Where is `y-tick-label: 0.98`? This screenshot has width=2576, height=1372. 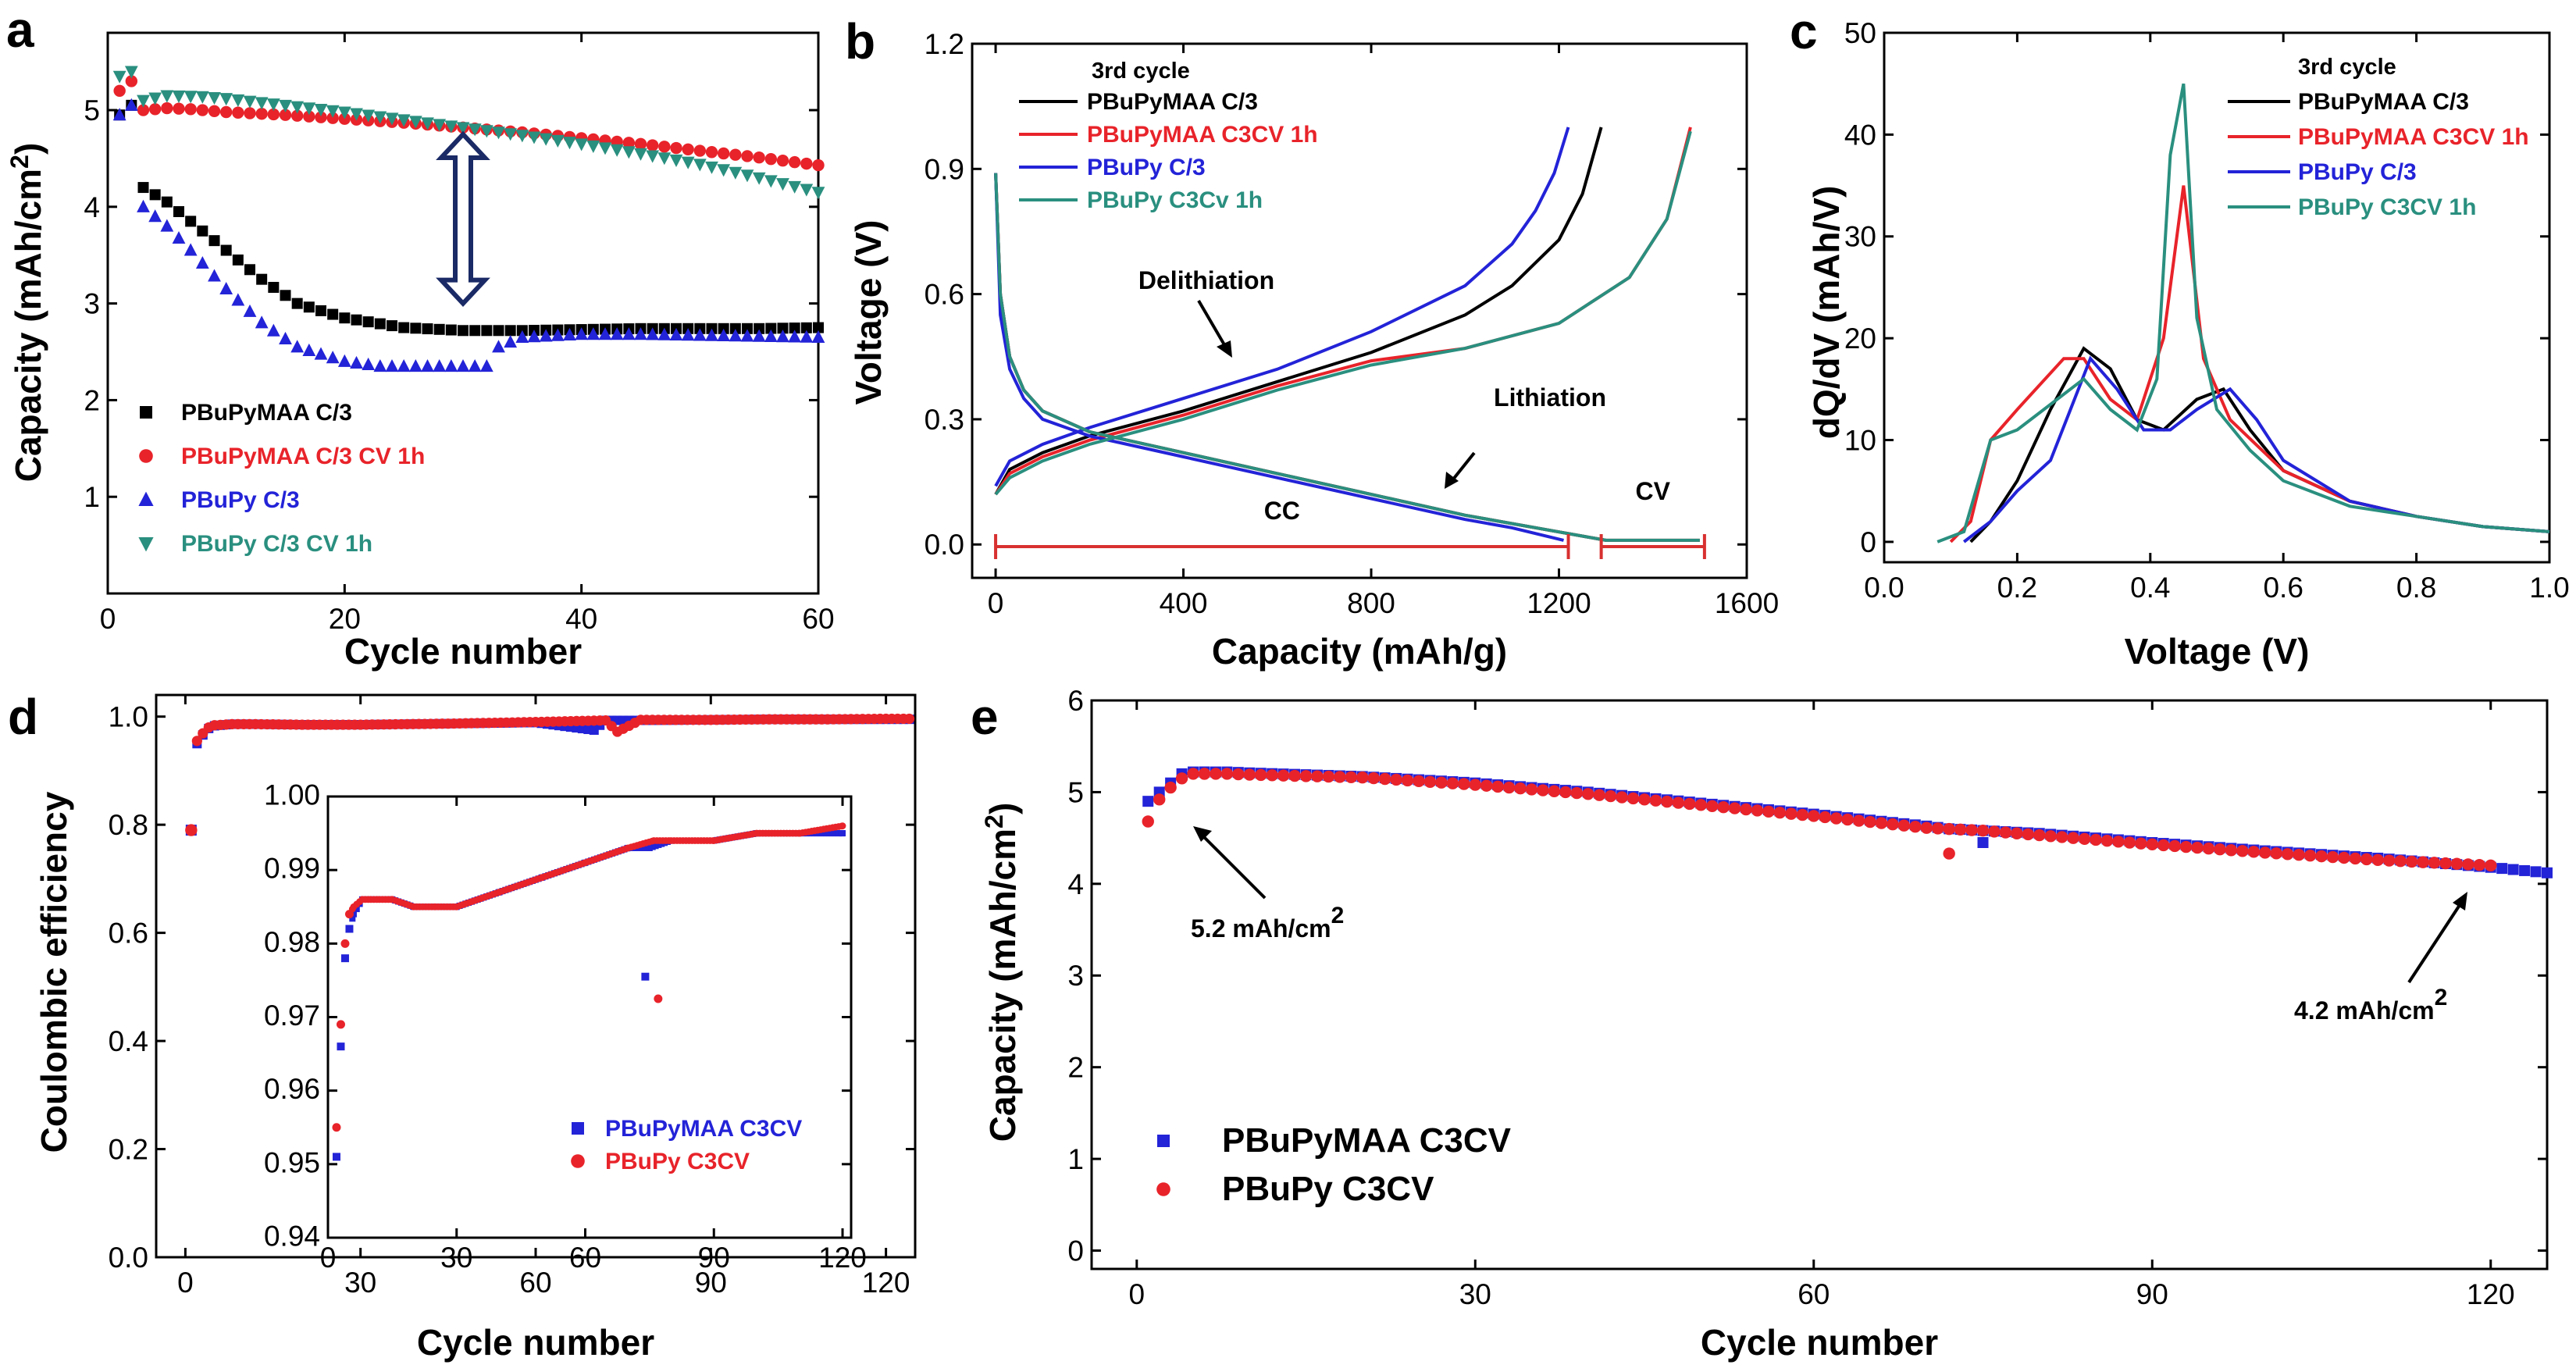 y-tick-label: 0.98 is located at coordinates (292, 942).